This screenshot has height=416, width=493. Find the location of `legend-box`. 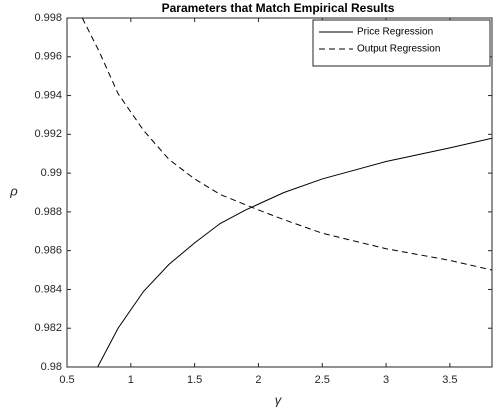

legend-box is located at coordinates (401, 43).